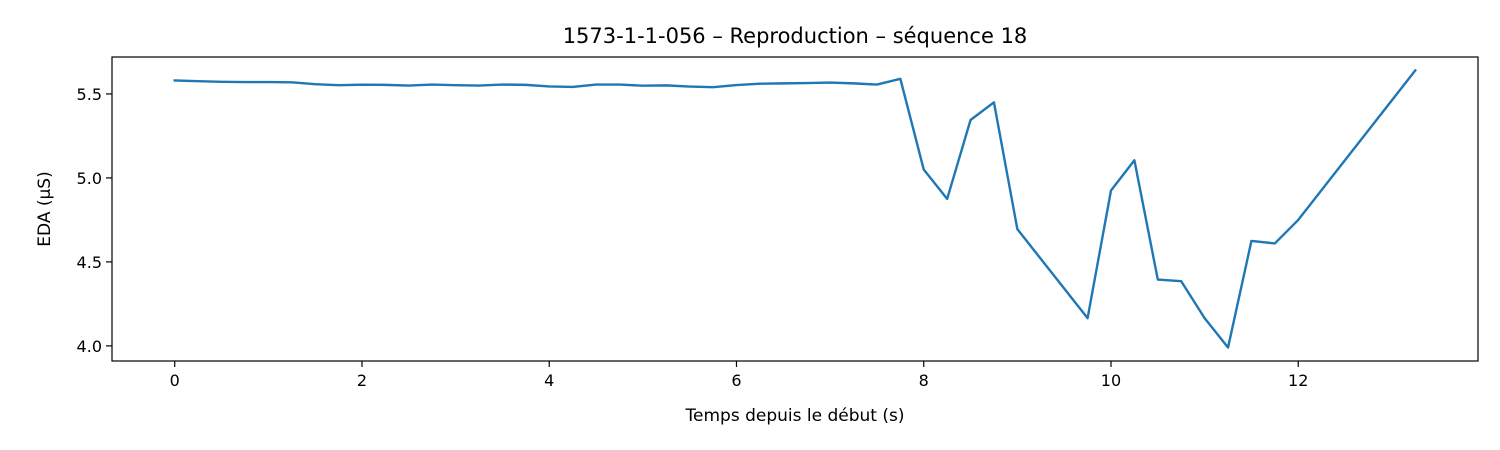 The height and width of the screenshot is (450, 1500). I want to click on x-axis: 0 2 4 6 8 10 12, so click(739, 375).